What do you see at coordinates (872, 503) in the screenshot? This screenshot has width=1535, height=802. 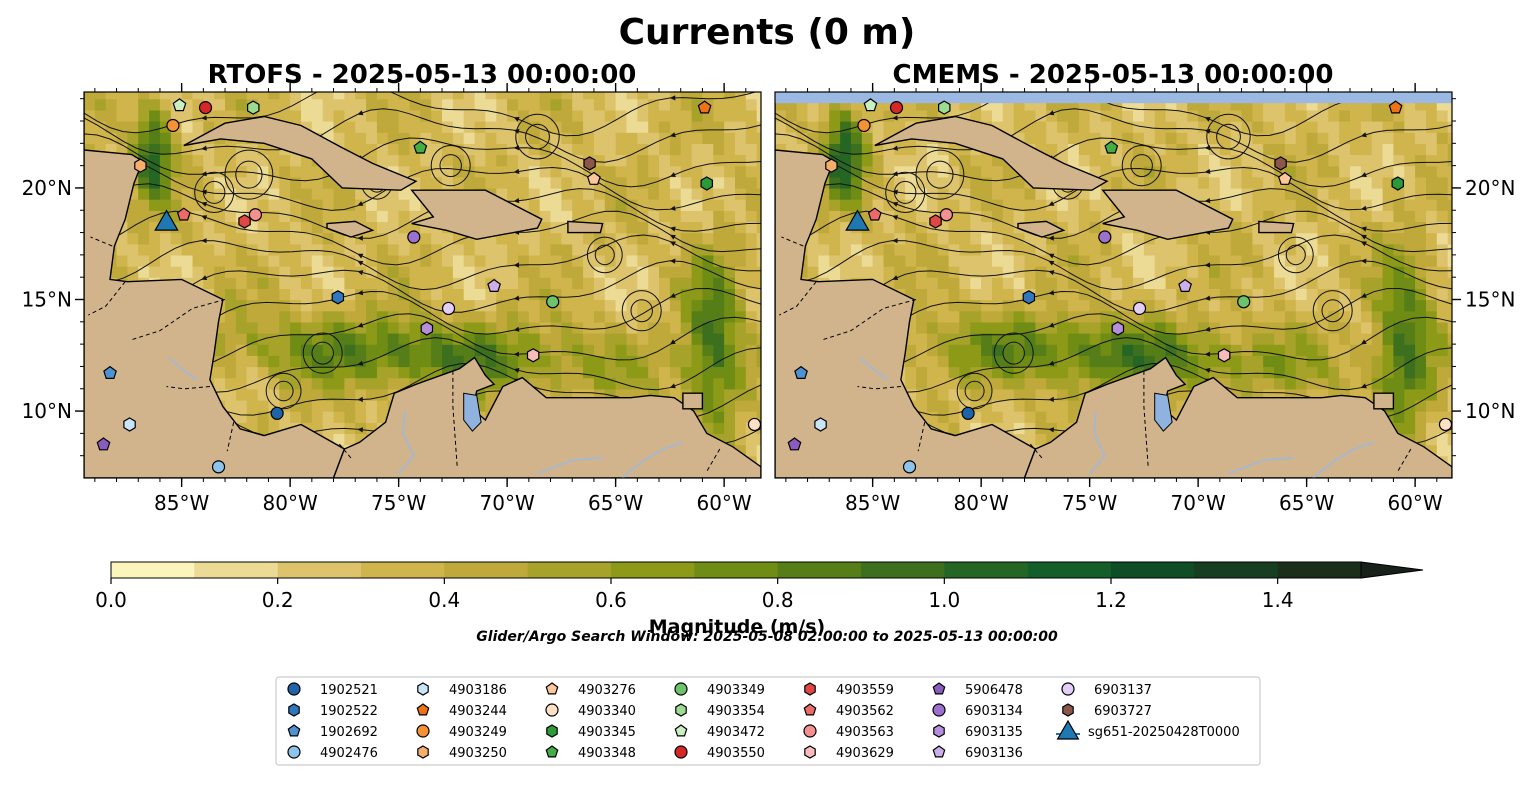 I see `x-tick-label: 85°W` at bounding box center [872, 503].